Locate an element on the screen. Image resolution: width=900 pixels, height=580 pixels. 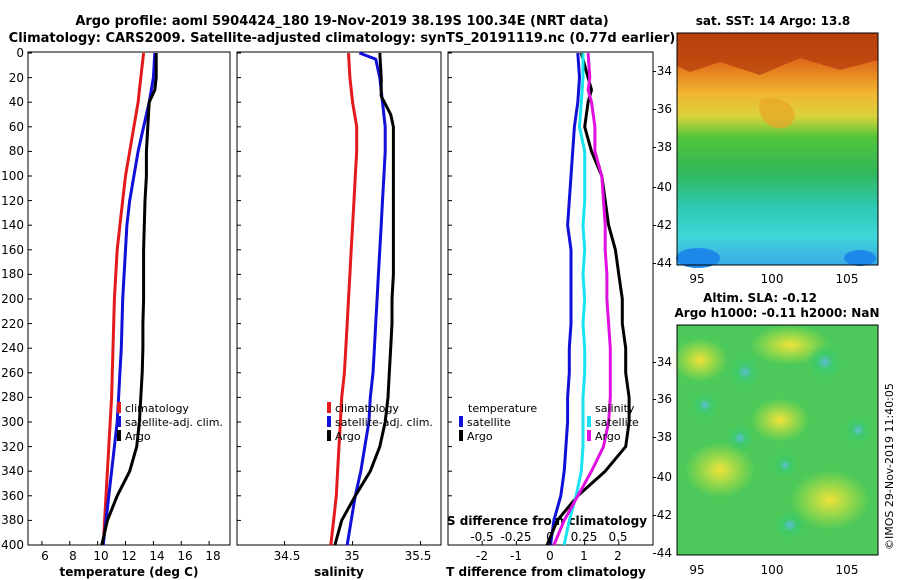
salinity-legend: climatology satellite-adj. clim. Argo is located at coordinates (380, 422).